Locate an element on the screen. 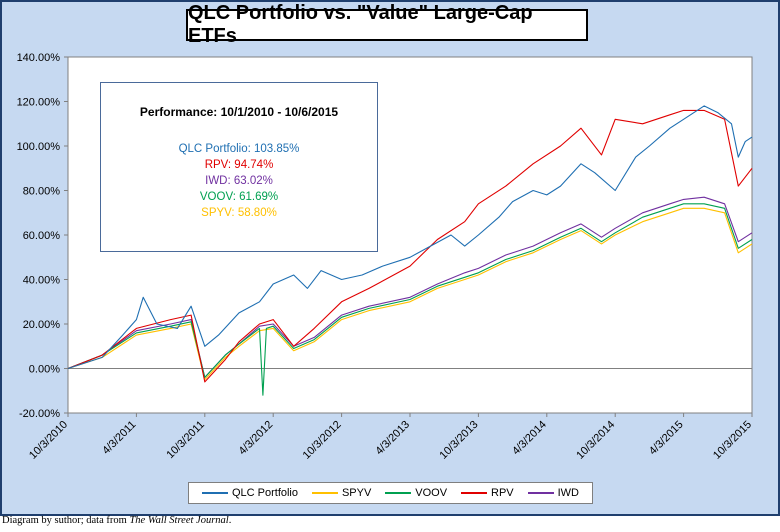 The image size is (780, 532). performance-period: Performance: 10/1/2010 - 10/6/2015 is located at coordinates (239, 112).